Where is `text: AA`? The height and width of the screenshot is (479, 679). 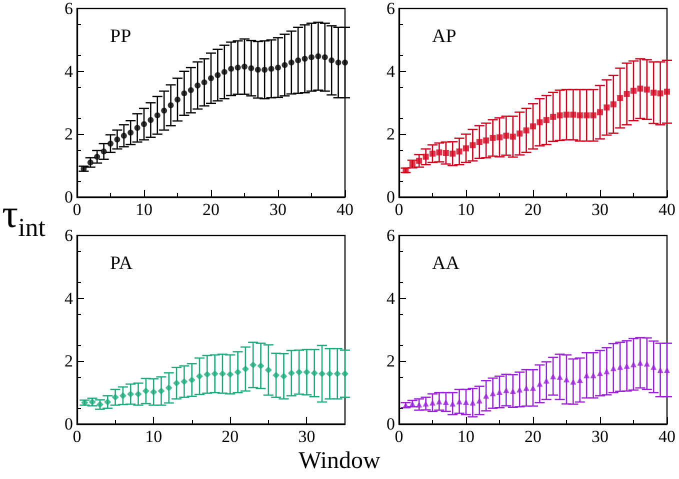
text: AA is located at coordinates (446, 263).